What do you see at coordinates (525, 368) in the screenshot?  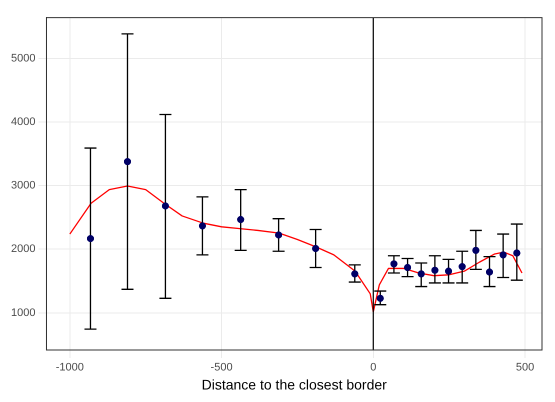 I see `x-tick-label: 500` at bounding box center [525, 368].